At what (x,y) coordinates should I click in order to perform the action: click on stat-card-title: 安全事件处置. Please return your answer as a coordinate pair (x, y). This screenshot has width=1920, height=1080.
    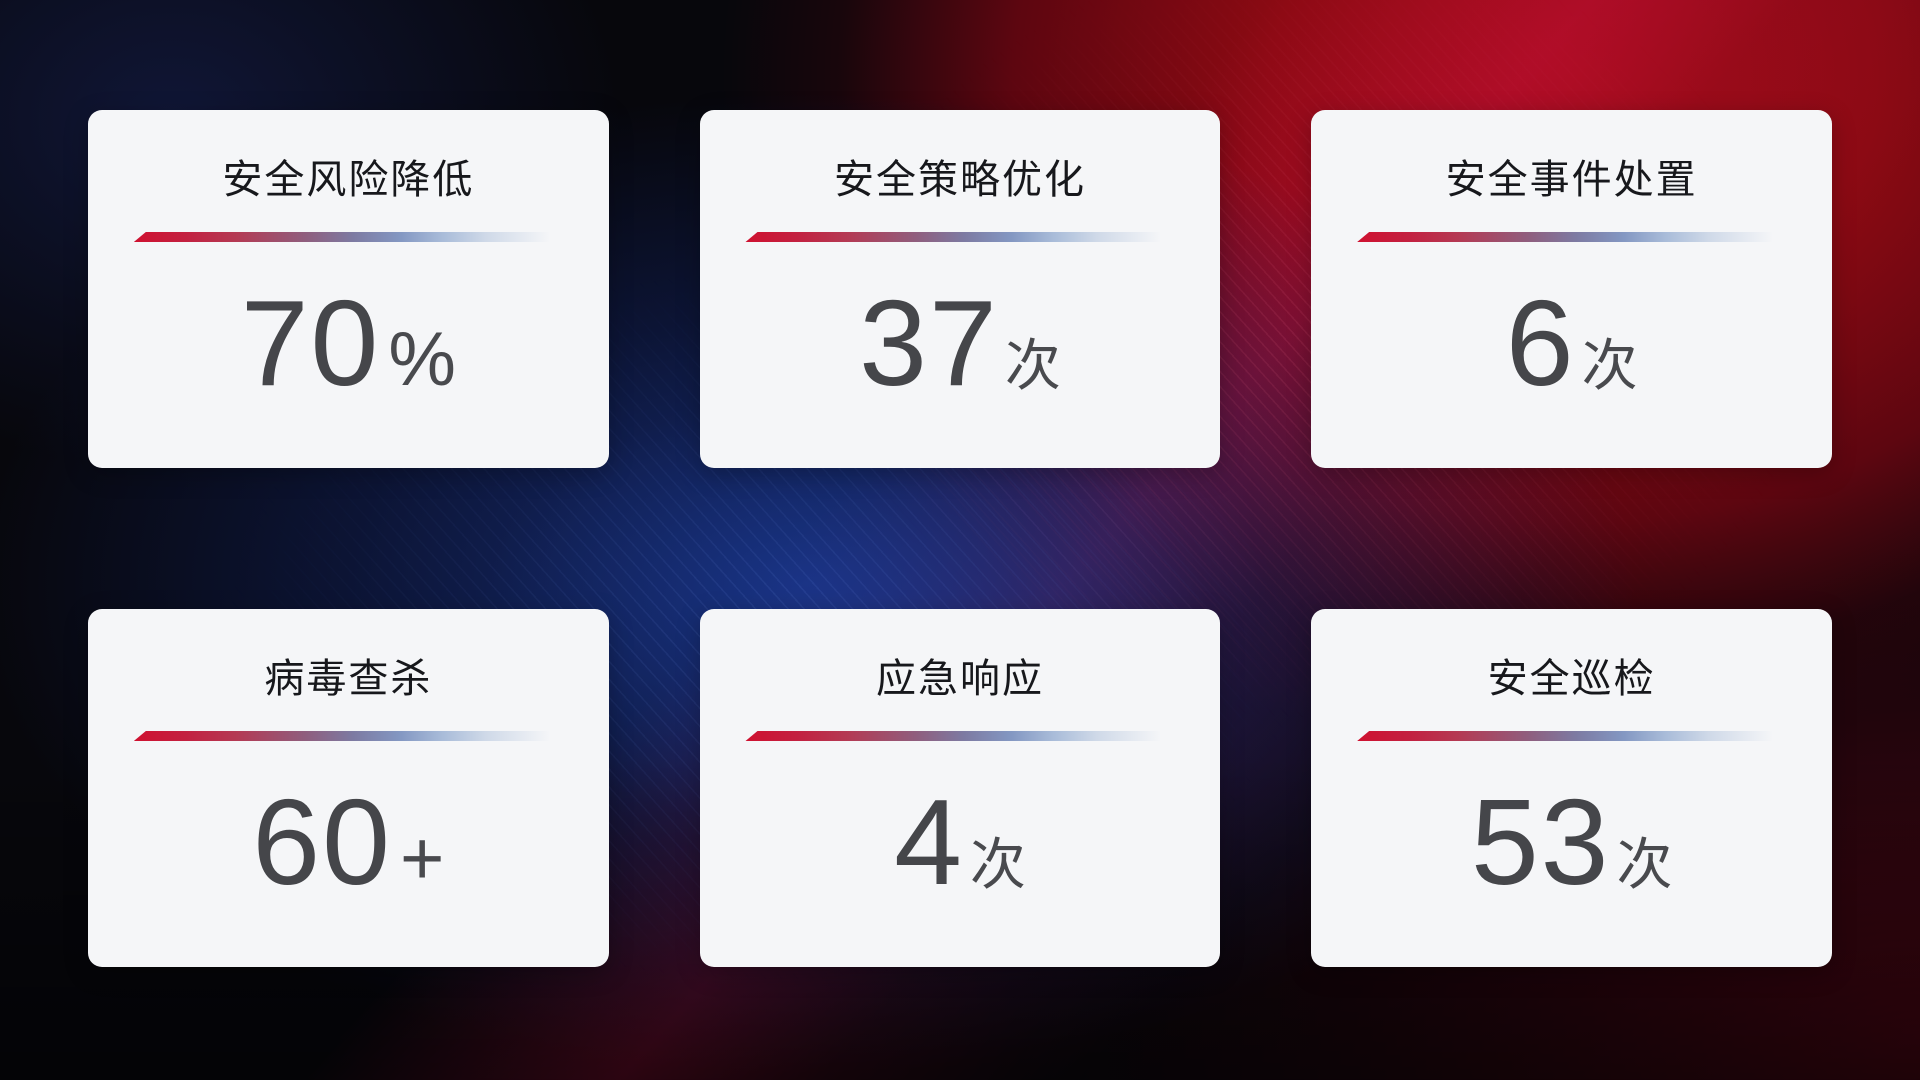
    Looking at the image, I should click on (1571, 180).